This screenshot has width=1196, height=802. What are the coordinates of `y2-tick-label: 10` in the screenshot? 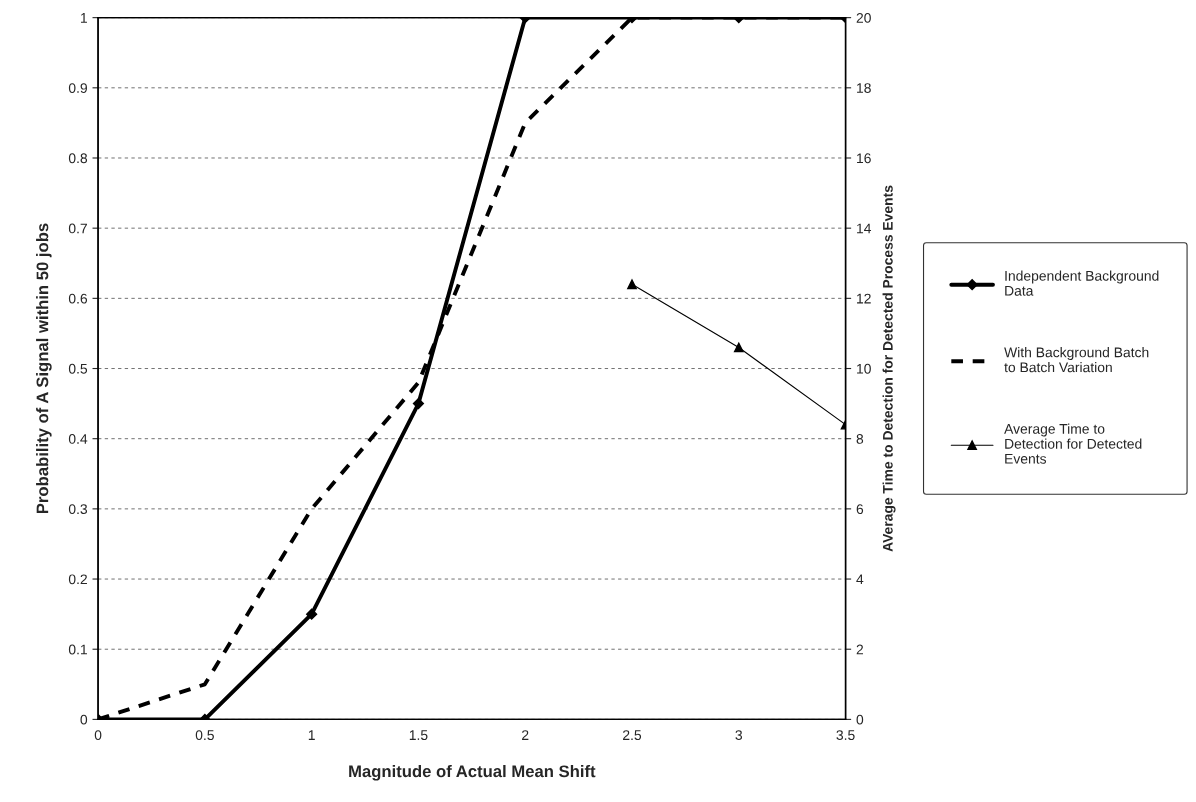 It's located at (864, 368).